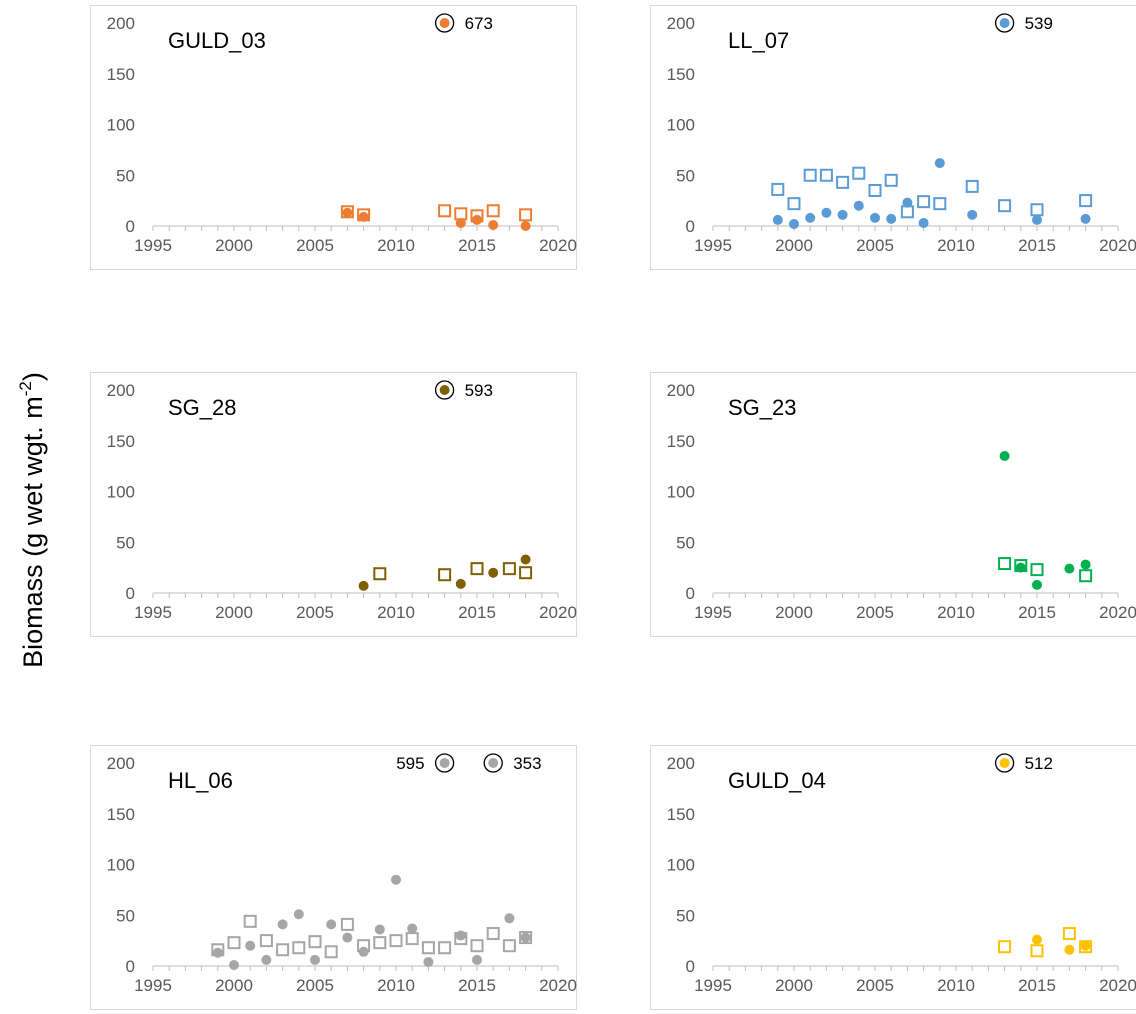 Image resolution: width=1136 pixels, height=1014 pixels. I want to click on site-label: SG_23, so click(762, 407).